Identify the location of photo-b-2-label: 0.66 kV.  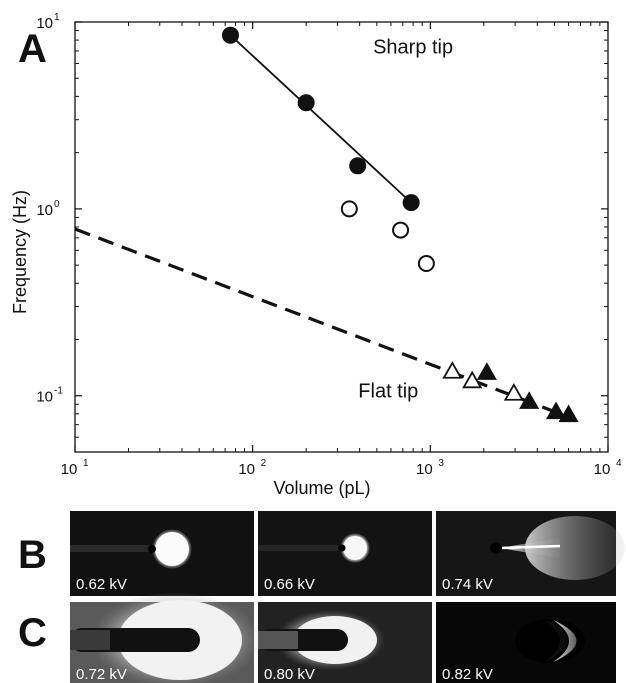
(289, 584).